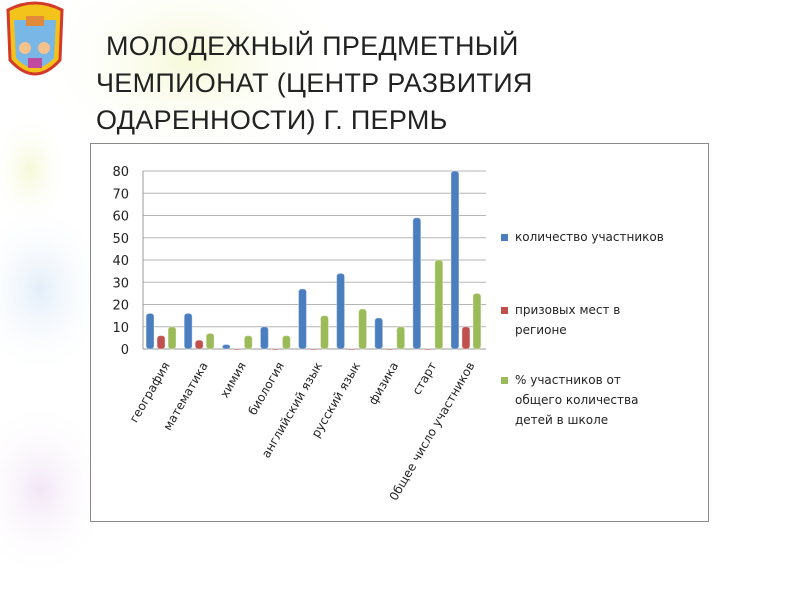  Describe the element at coordinates (120, 261) in the screenshot. I see `y-tick-label: 40` at that location.